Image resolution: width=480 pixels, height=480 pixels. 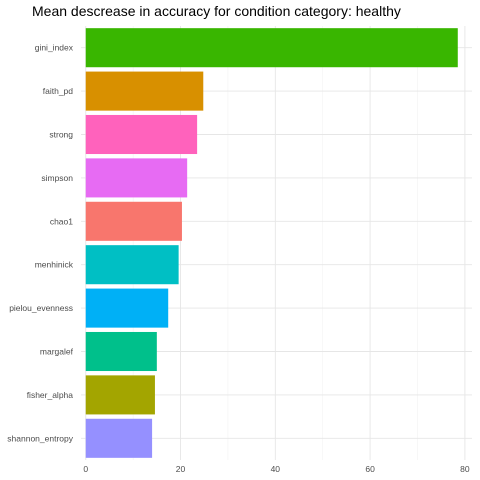 I want to click on y-tick-label: fisher_alpha, so click(x=50, y=395).